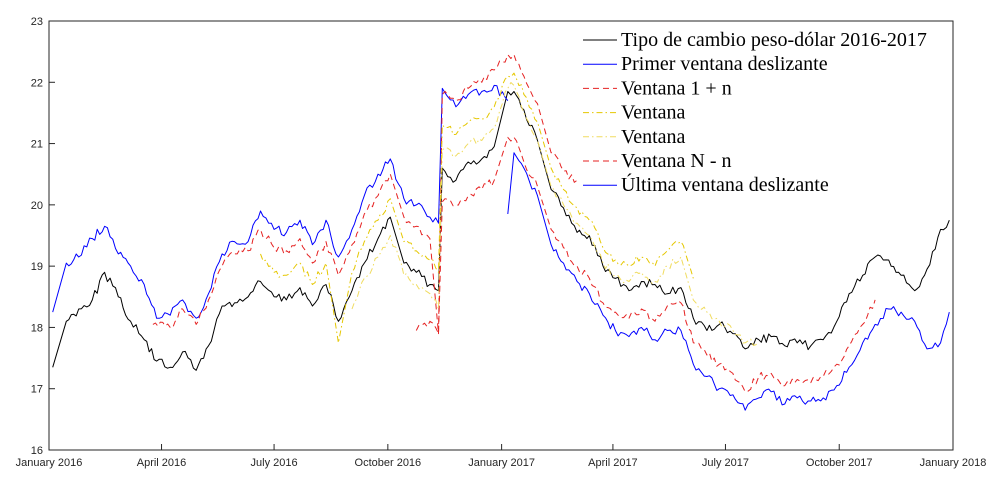 This screenshot has width=1001, height=491. What do you see at coordinates (676, 88) in the screenshot?
I see `legend-label-3: Ventana 1 + n` at bounding box center [676, 88].